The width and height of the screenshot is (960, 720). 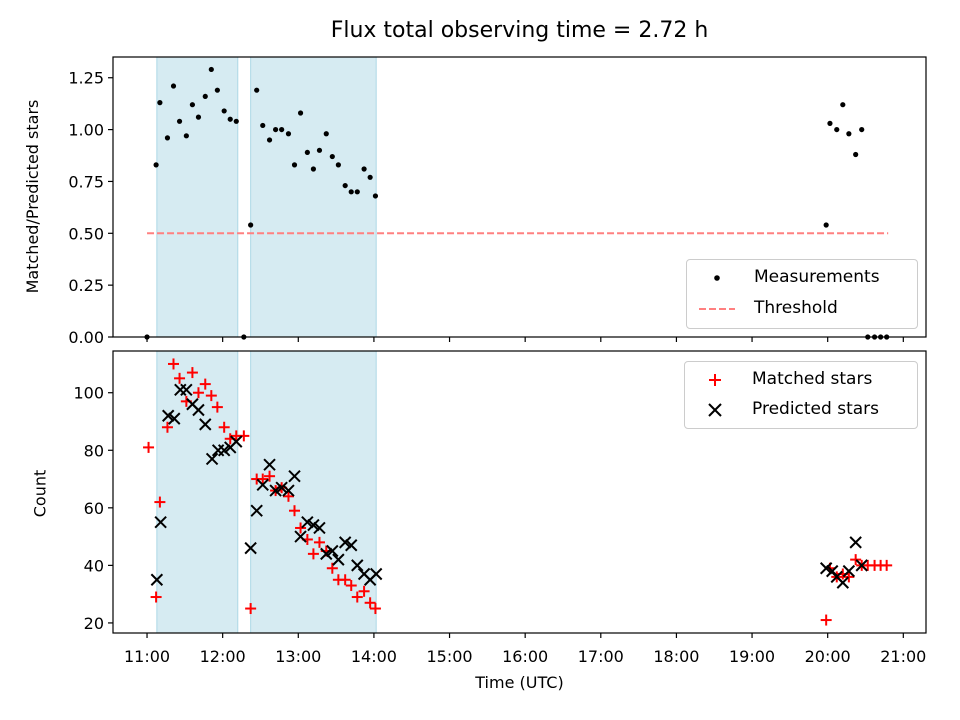 What do you see at coordinates (449, 656) in the screenshot?
I see `x-tick-label: 15:00` at bounding box center [449, 656].